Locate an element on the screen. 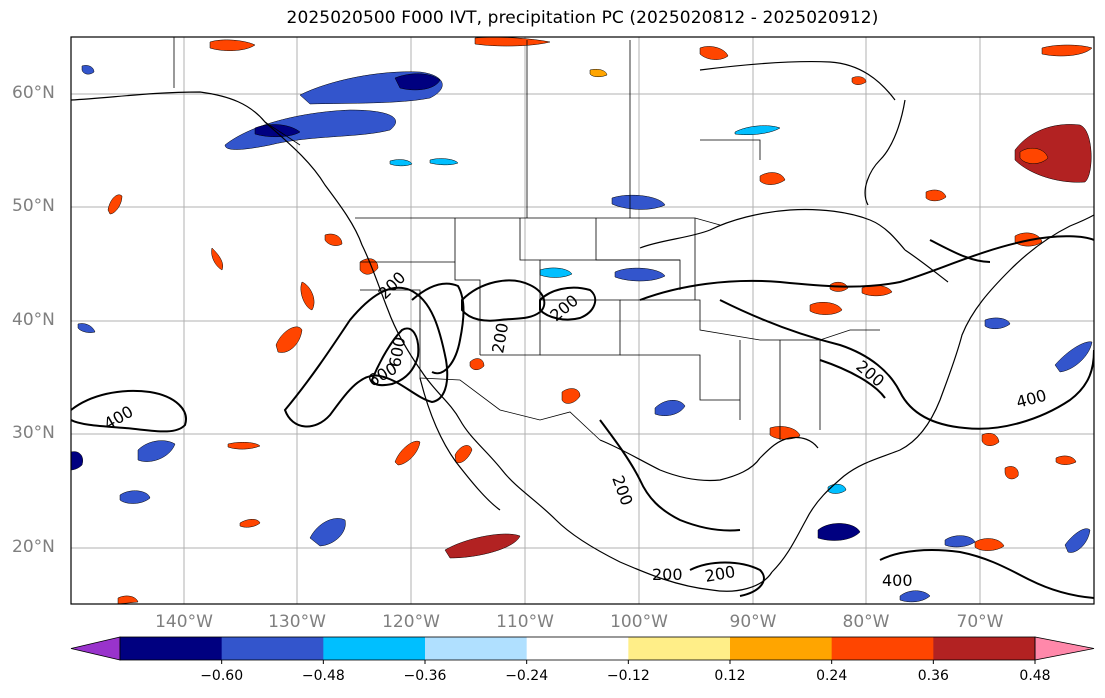 Image resolution: width=1105 pixels, height=698 pixels. contour-label-200-g: 200 is located at coordinates (667, 574).